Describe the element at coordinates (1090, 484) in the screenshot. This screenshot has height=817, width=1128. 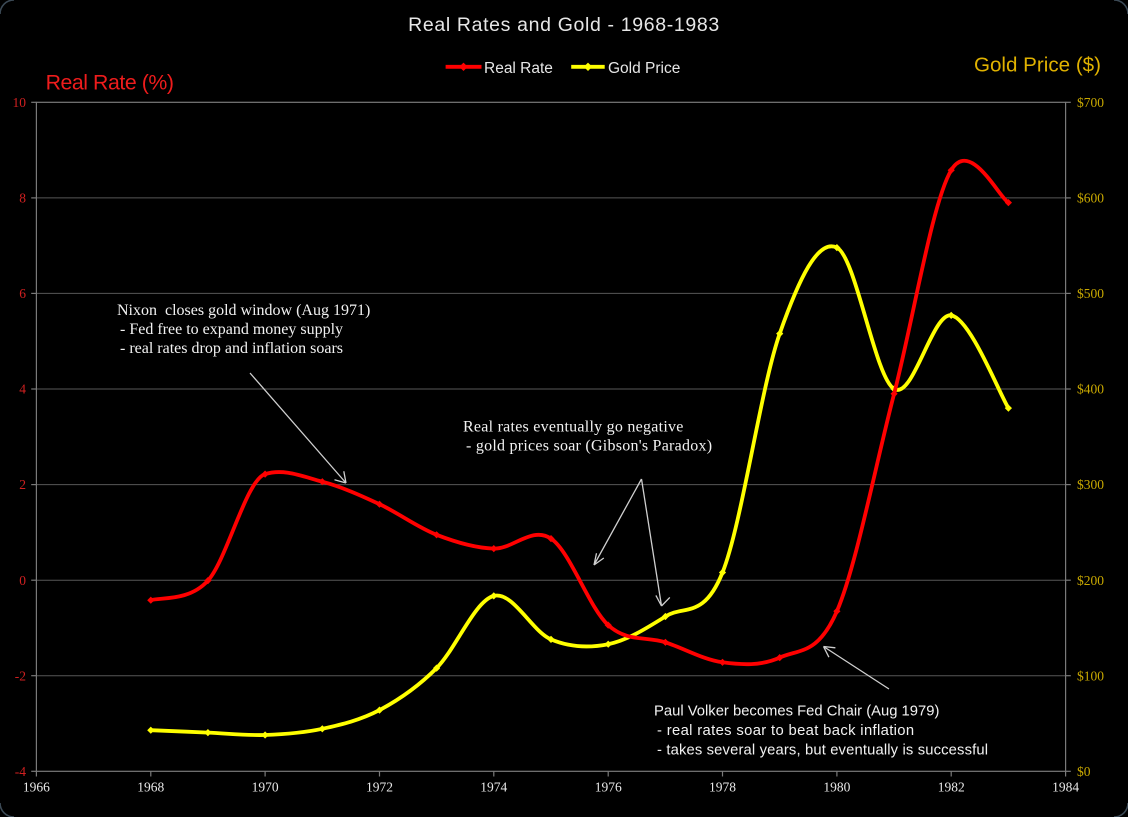
I see `svg-text: $300` at that location.